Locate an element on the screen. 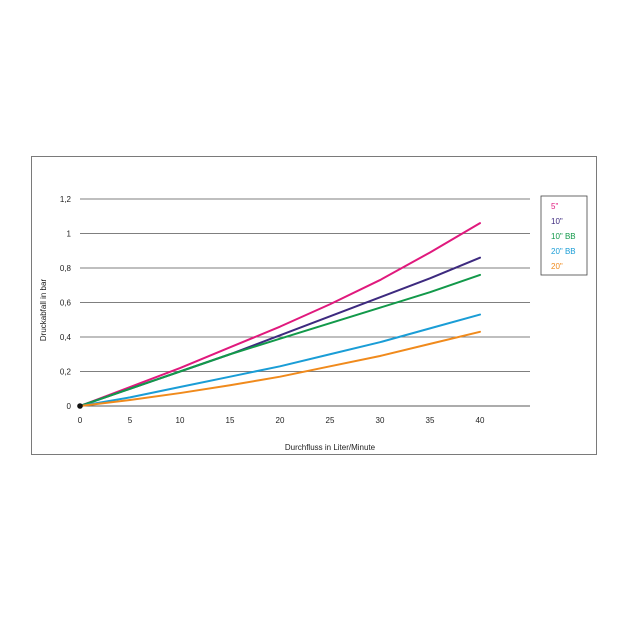 The width and height of the screenshot is (620, 620). x-tick-label: 10 is located at coordinates (180, 420).